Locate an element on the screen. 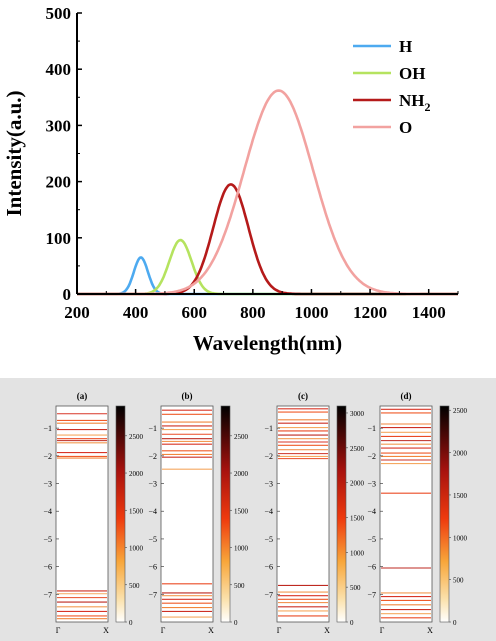  series-line-nh2 is located at coordinates (267, 239).